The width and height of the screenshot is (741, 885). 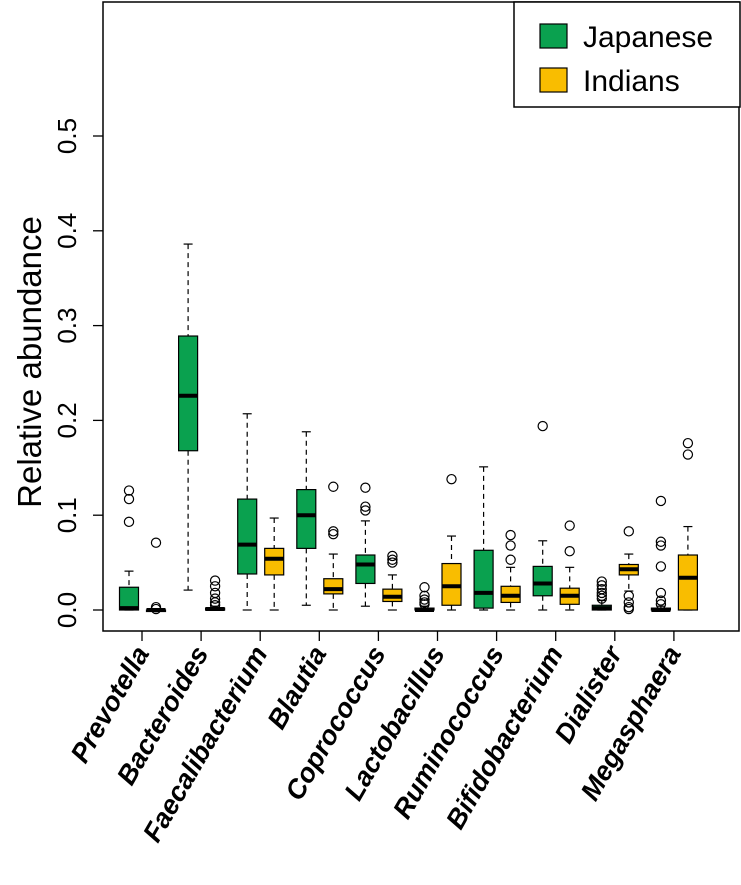 I want to click on box-ruminococcus-japanese, so click(x=483, y=538).